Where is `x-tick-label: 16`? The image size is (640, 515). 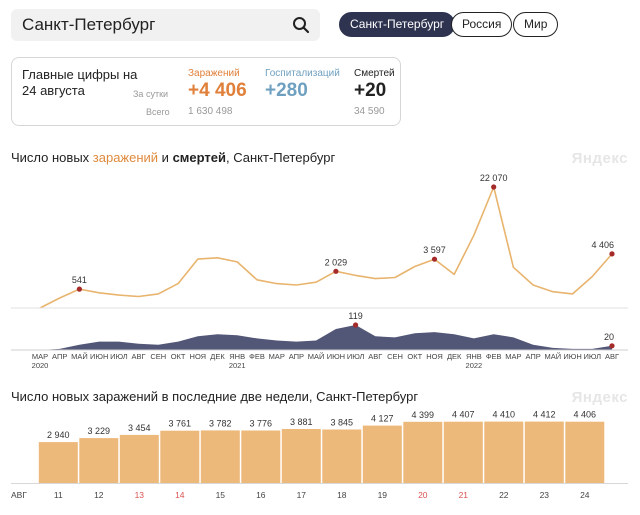 x-tick-label: 16 is located at coordinates (261, 495).